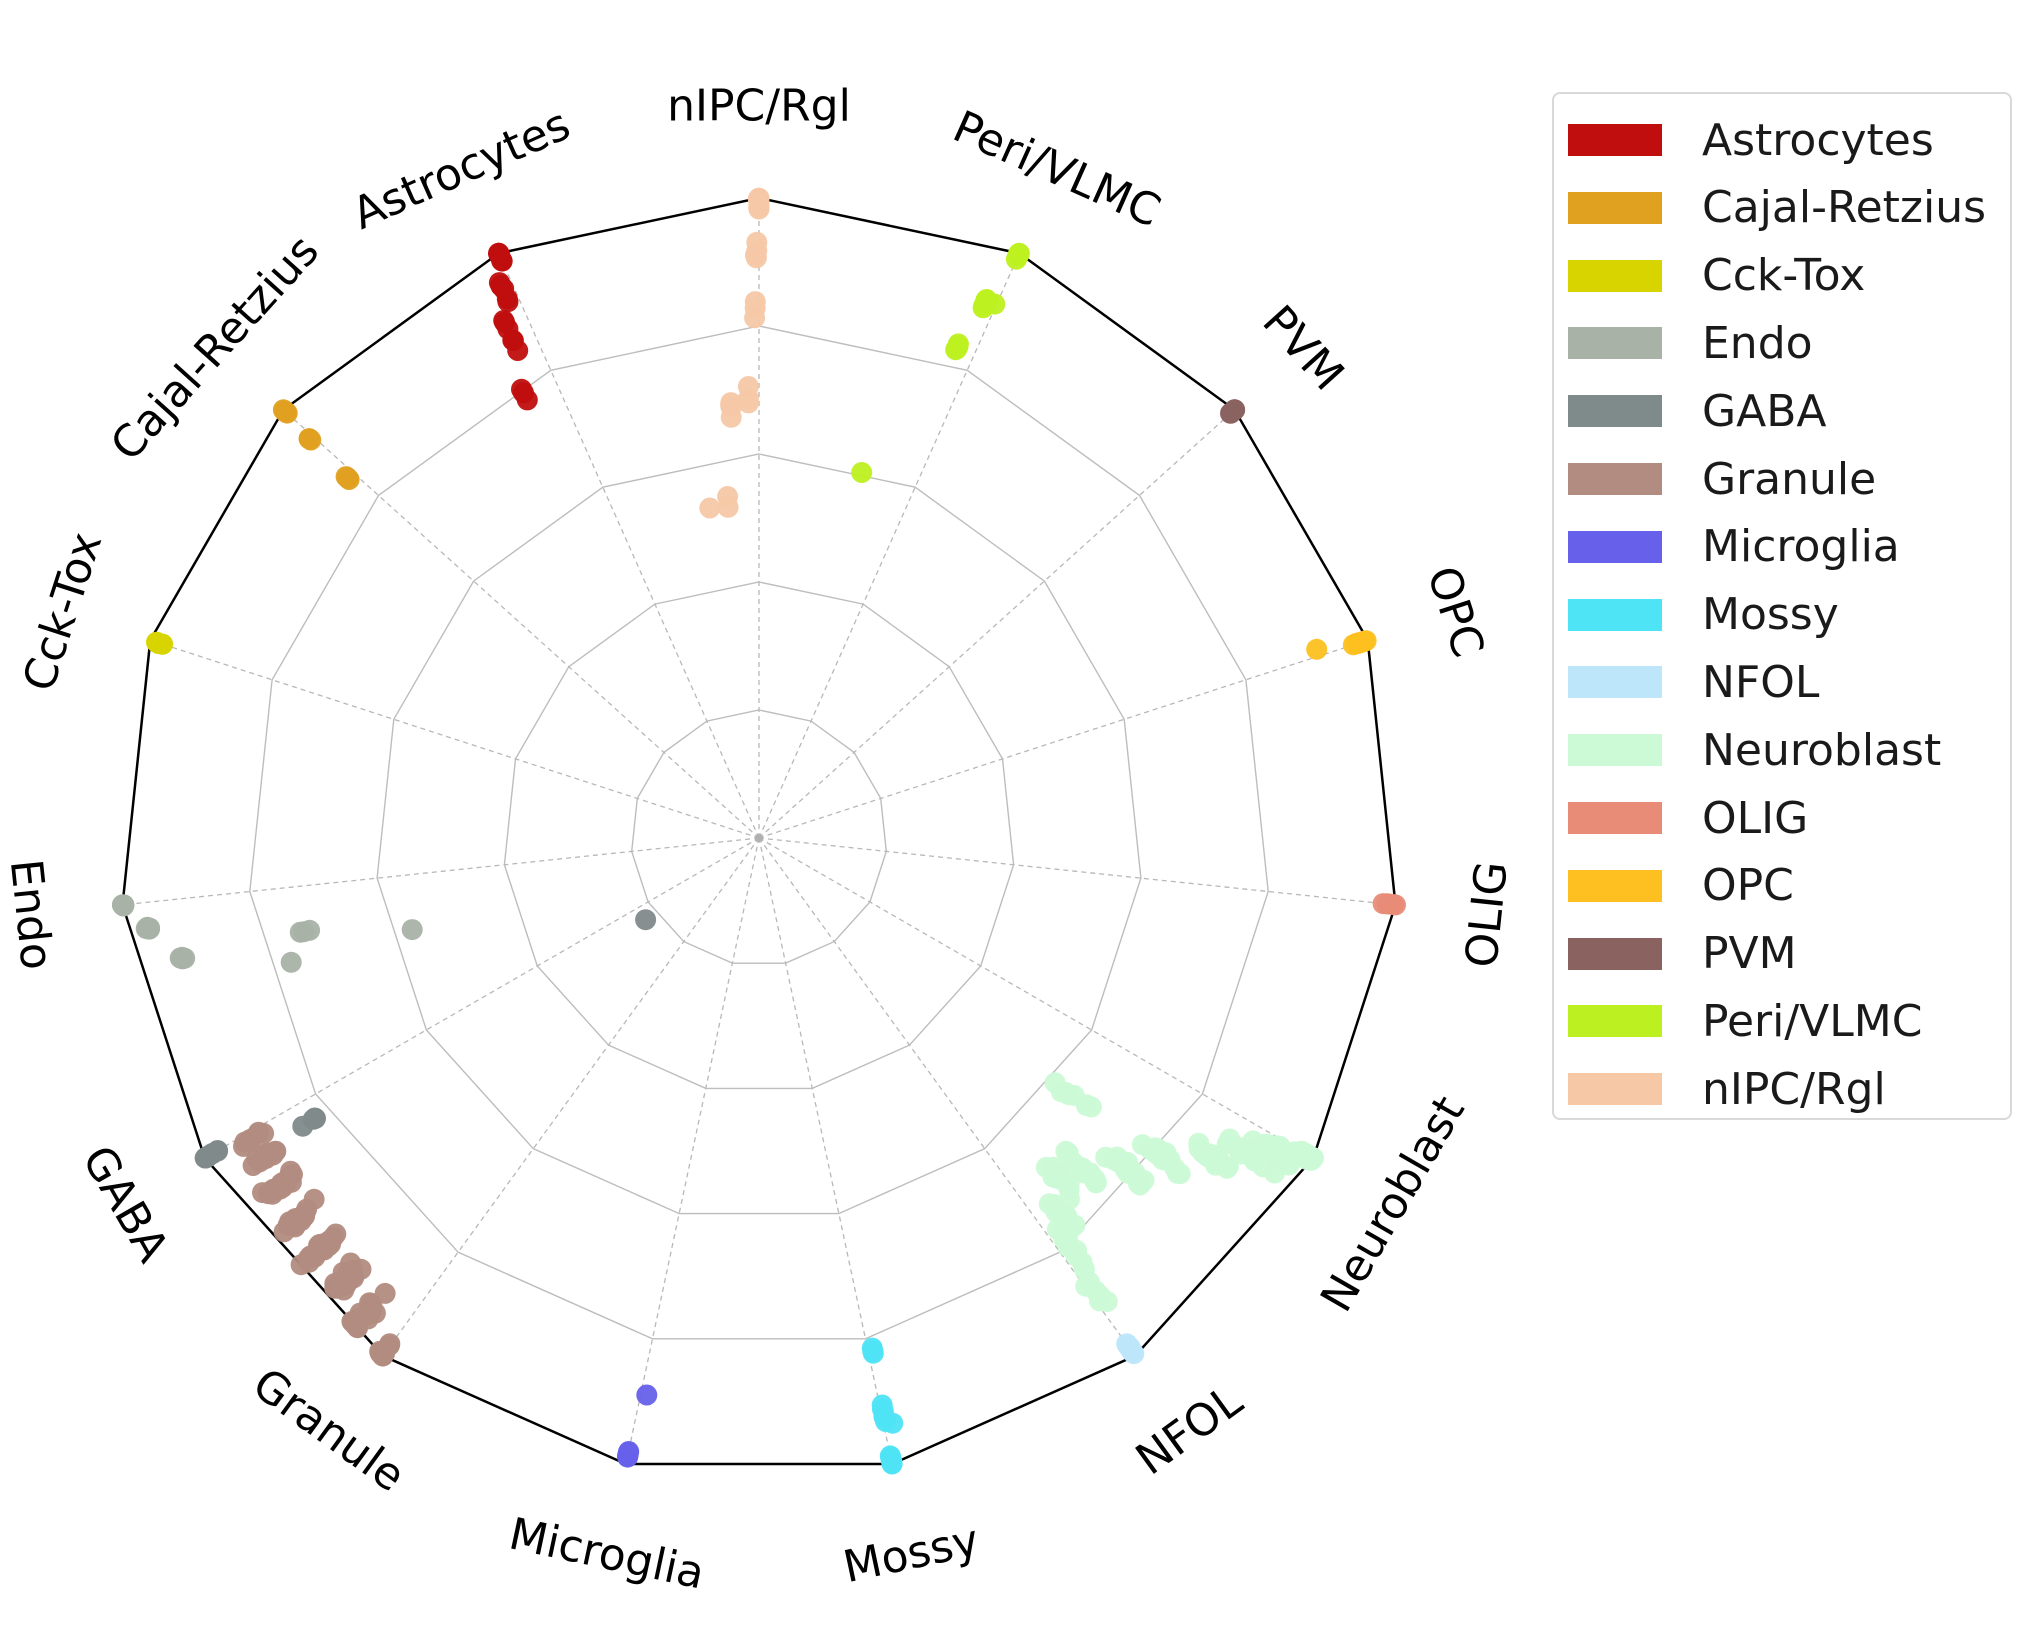  What do you see at coordinates (1794, 1089) in the screenshot?
I see `legend-label: nIPC/Rgl` at bounding box center [1794, 1089].